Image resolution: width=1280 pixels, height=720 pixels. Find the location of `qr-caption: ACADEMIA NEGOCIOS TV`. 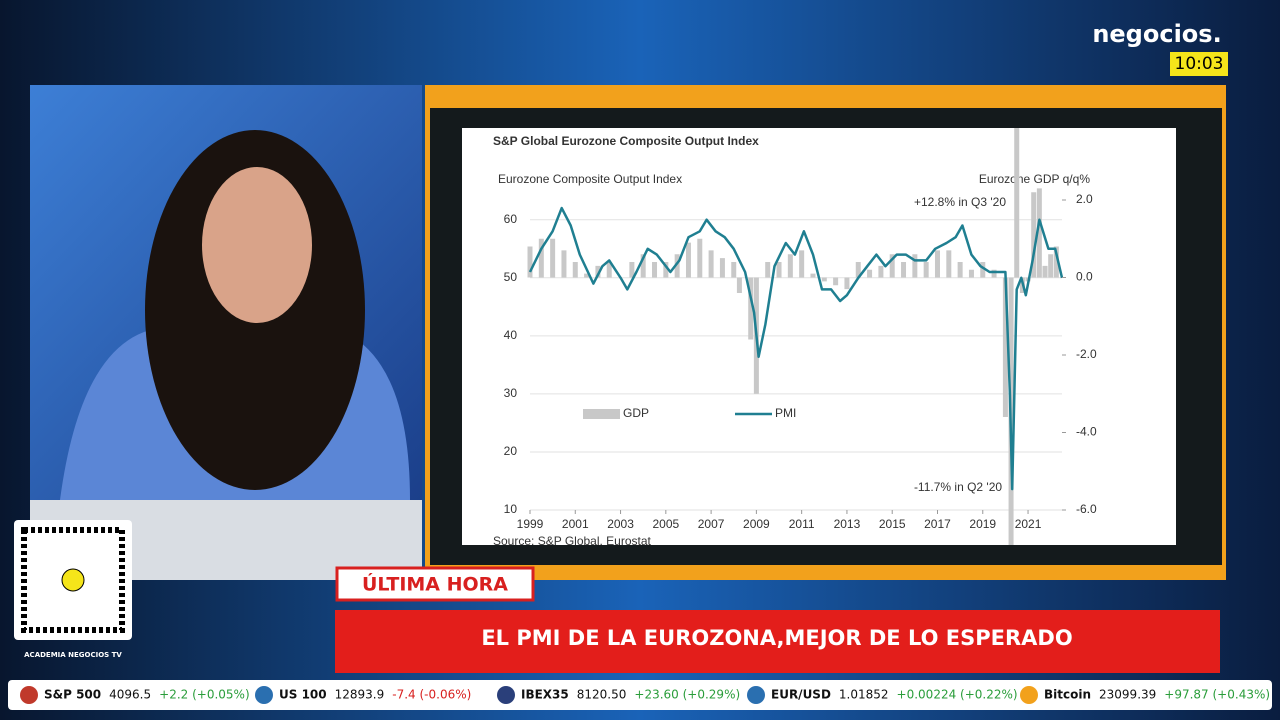

qr-caption: ACADEMIA NEGOCIOS TV is located at coordinates (73, 655).